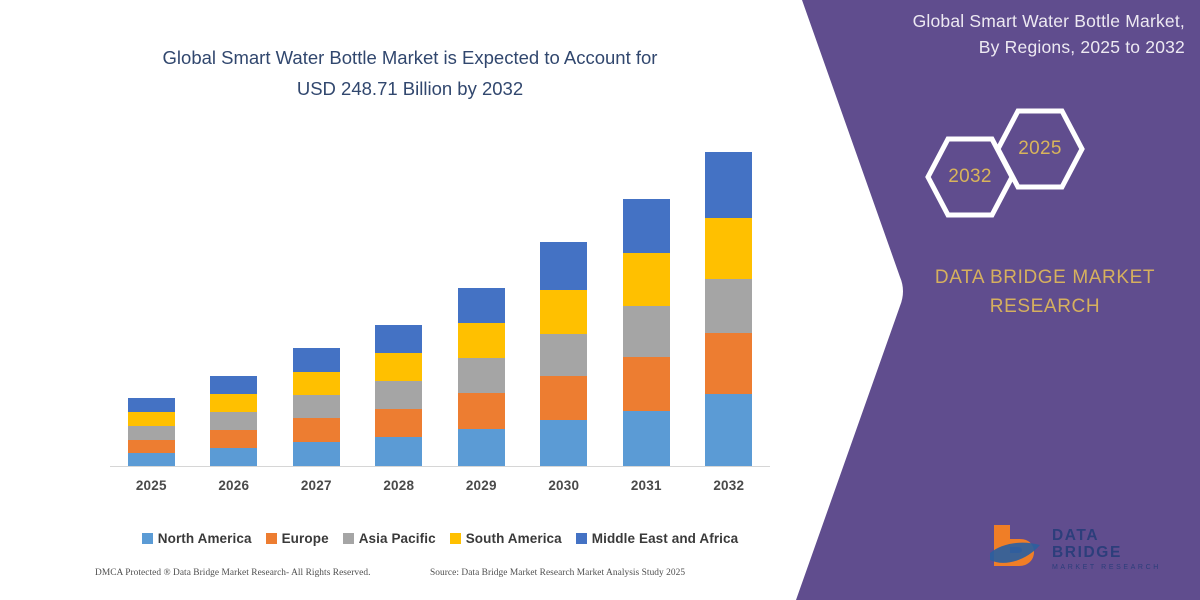 Image resolution: width=1200 pixels, height=600 pixels. Describe the element at coordinates (729, 185) in the screenshot. I see `bar-segment-2032-middle-east-and-africa` at that location.